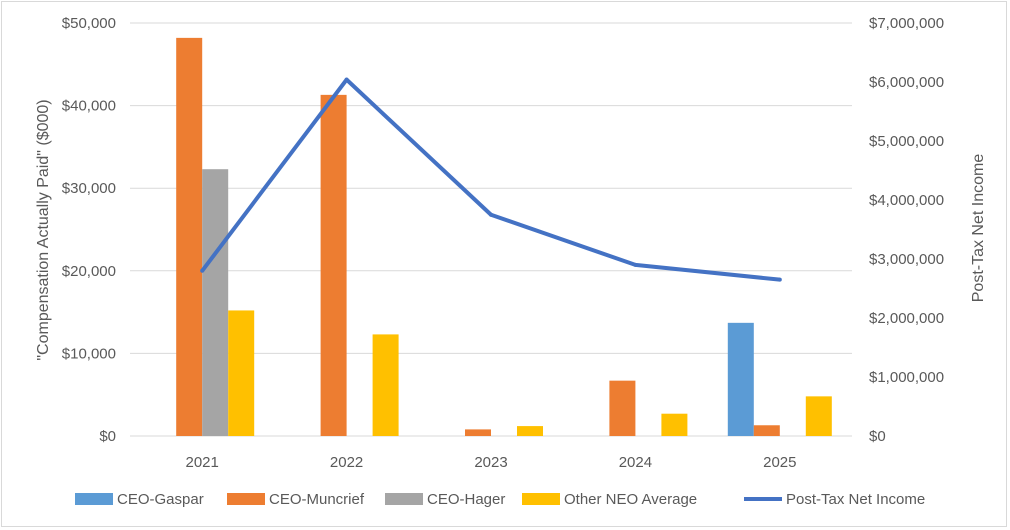  I want to click on right-tick-label: $0, so click(877, 436).